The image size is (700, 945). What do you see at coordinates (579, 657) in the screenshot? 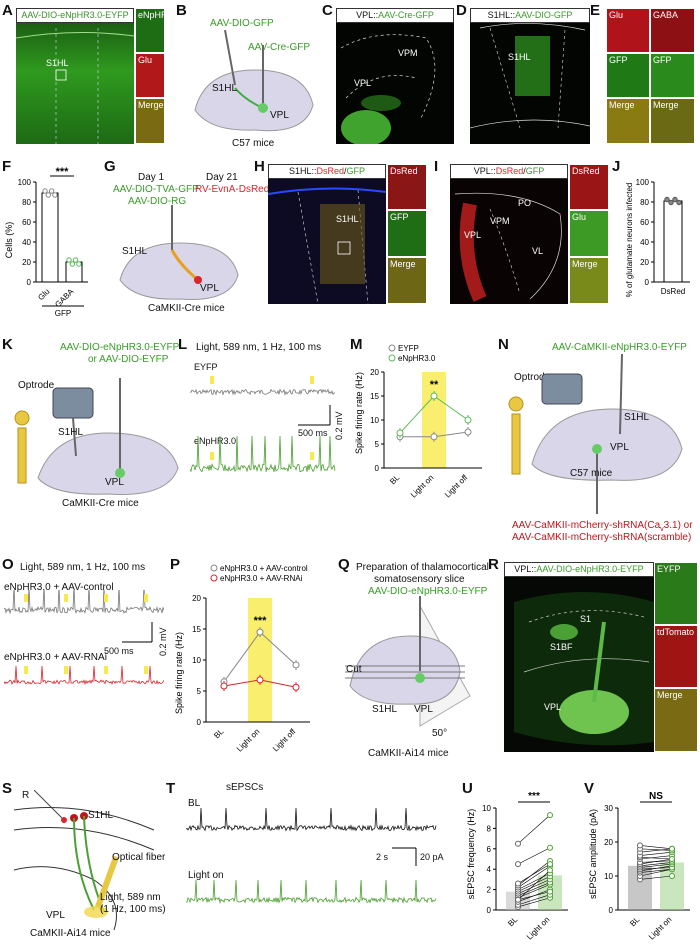
I see `panel-r-image: VPL::AAV-DIO-eNpHR3.0-EYFP S1 S1BF VPL` at bounding box center [579, 657].